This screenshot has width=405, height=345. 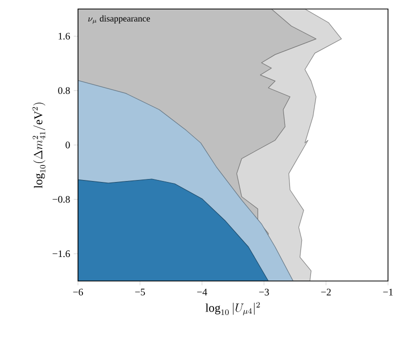 I want to click on annotation: $\nu_\mu\ \mathrm{disappearance}$, so click(x=119, y=19).